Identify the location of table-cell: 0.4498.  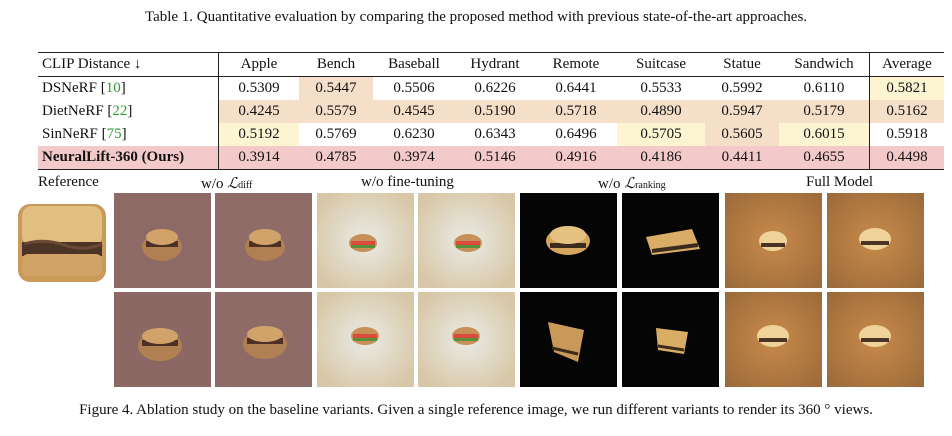
(906, 158).